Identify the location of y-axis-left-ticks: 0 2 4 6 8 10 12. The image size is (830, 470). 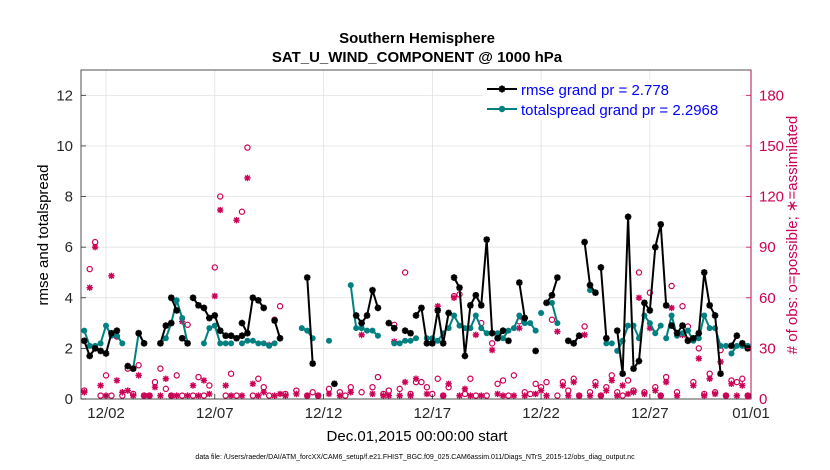
(71, 247).